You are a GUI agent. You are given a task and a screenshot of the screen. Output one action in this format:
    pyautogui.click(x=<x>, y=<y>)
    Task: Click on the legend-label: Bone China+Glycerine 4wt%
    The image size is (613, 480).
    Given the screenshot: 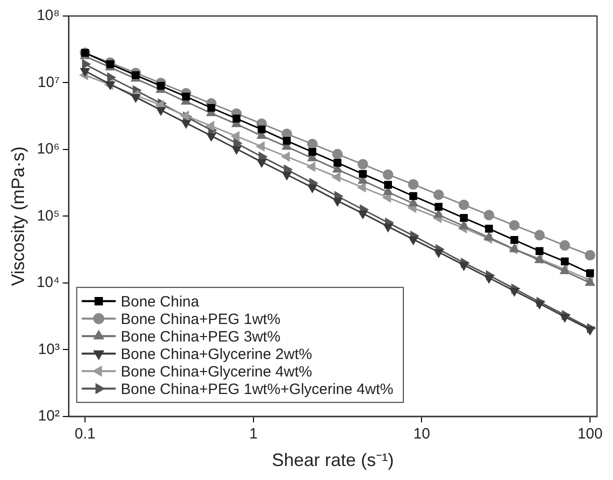 What is the action you would take?
    pyautogui.click(x=216, y=371)
    